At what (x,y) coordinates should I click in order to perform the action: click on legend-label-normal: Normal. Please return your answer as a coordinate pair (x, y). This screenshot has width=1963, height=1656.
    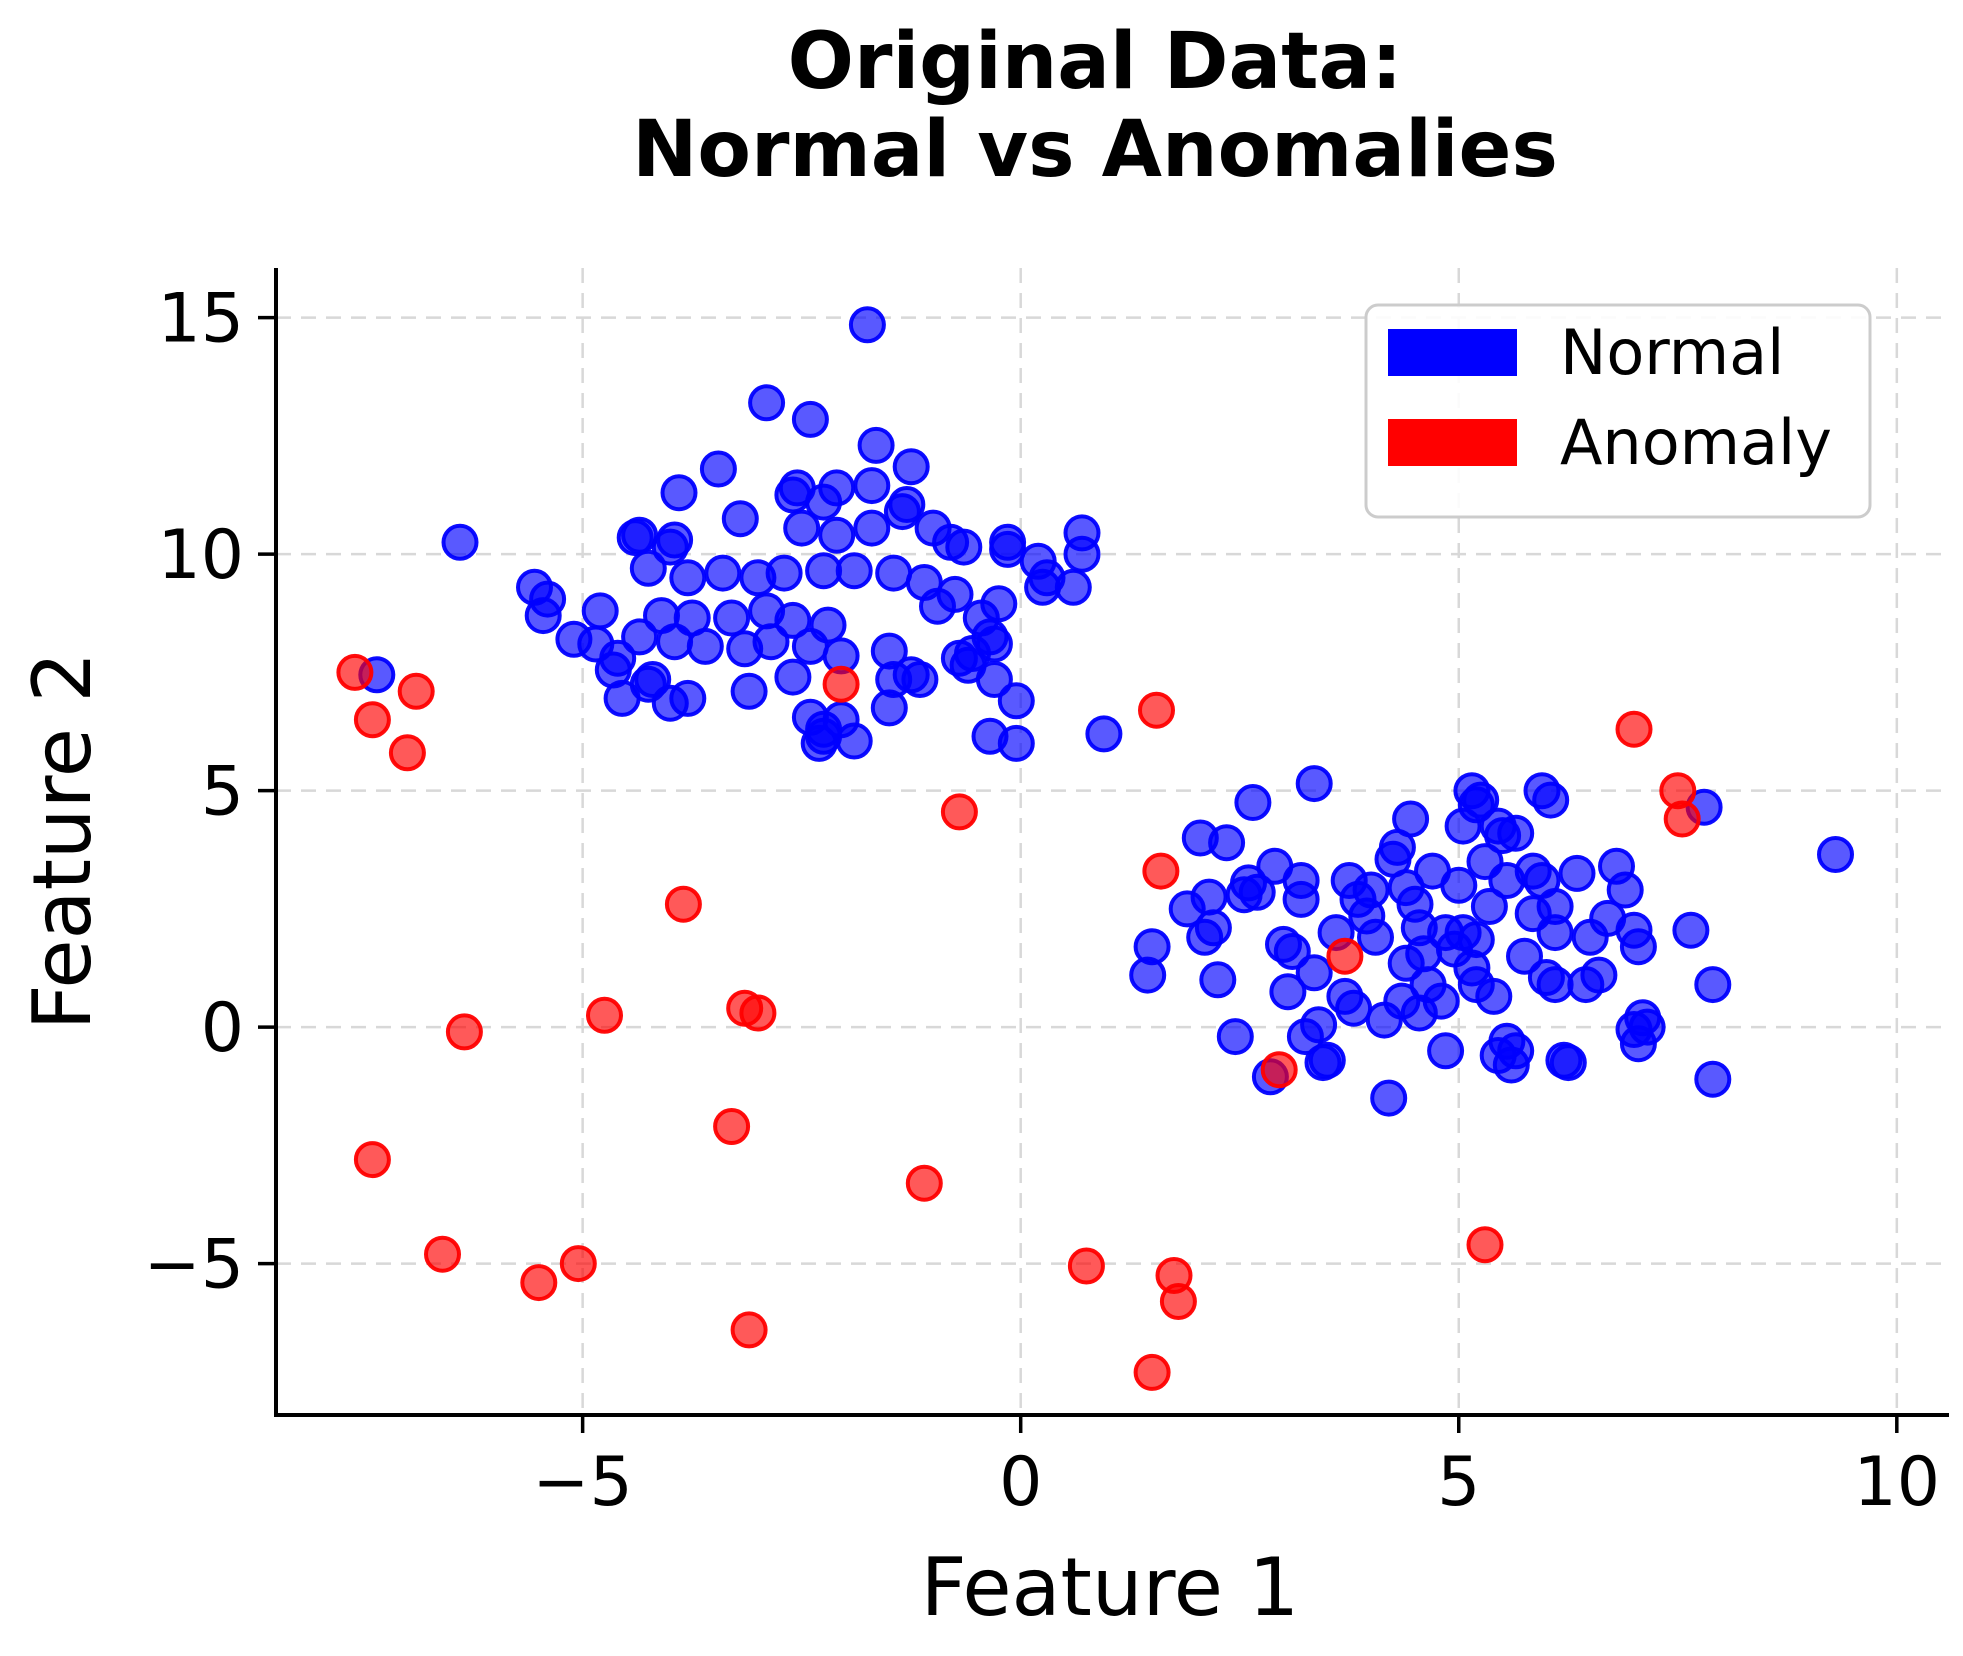
    Looking at the image, I should click on (1672, 352).